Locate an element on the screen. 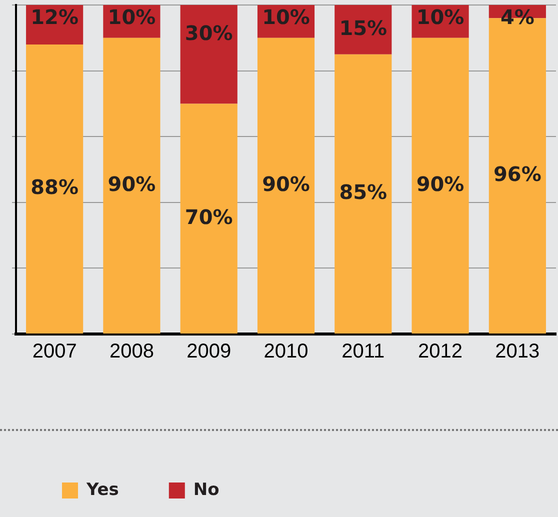  data-label: 88% is located at coordinates (54, 187).